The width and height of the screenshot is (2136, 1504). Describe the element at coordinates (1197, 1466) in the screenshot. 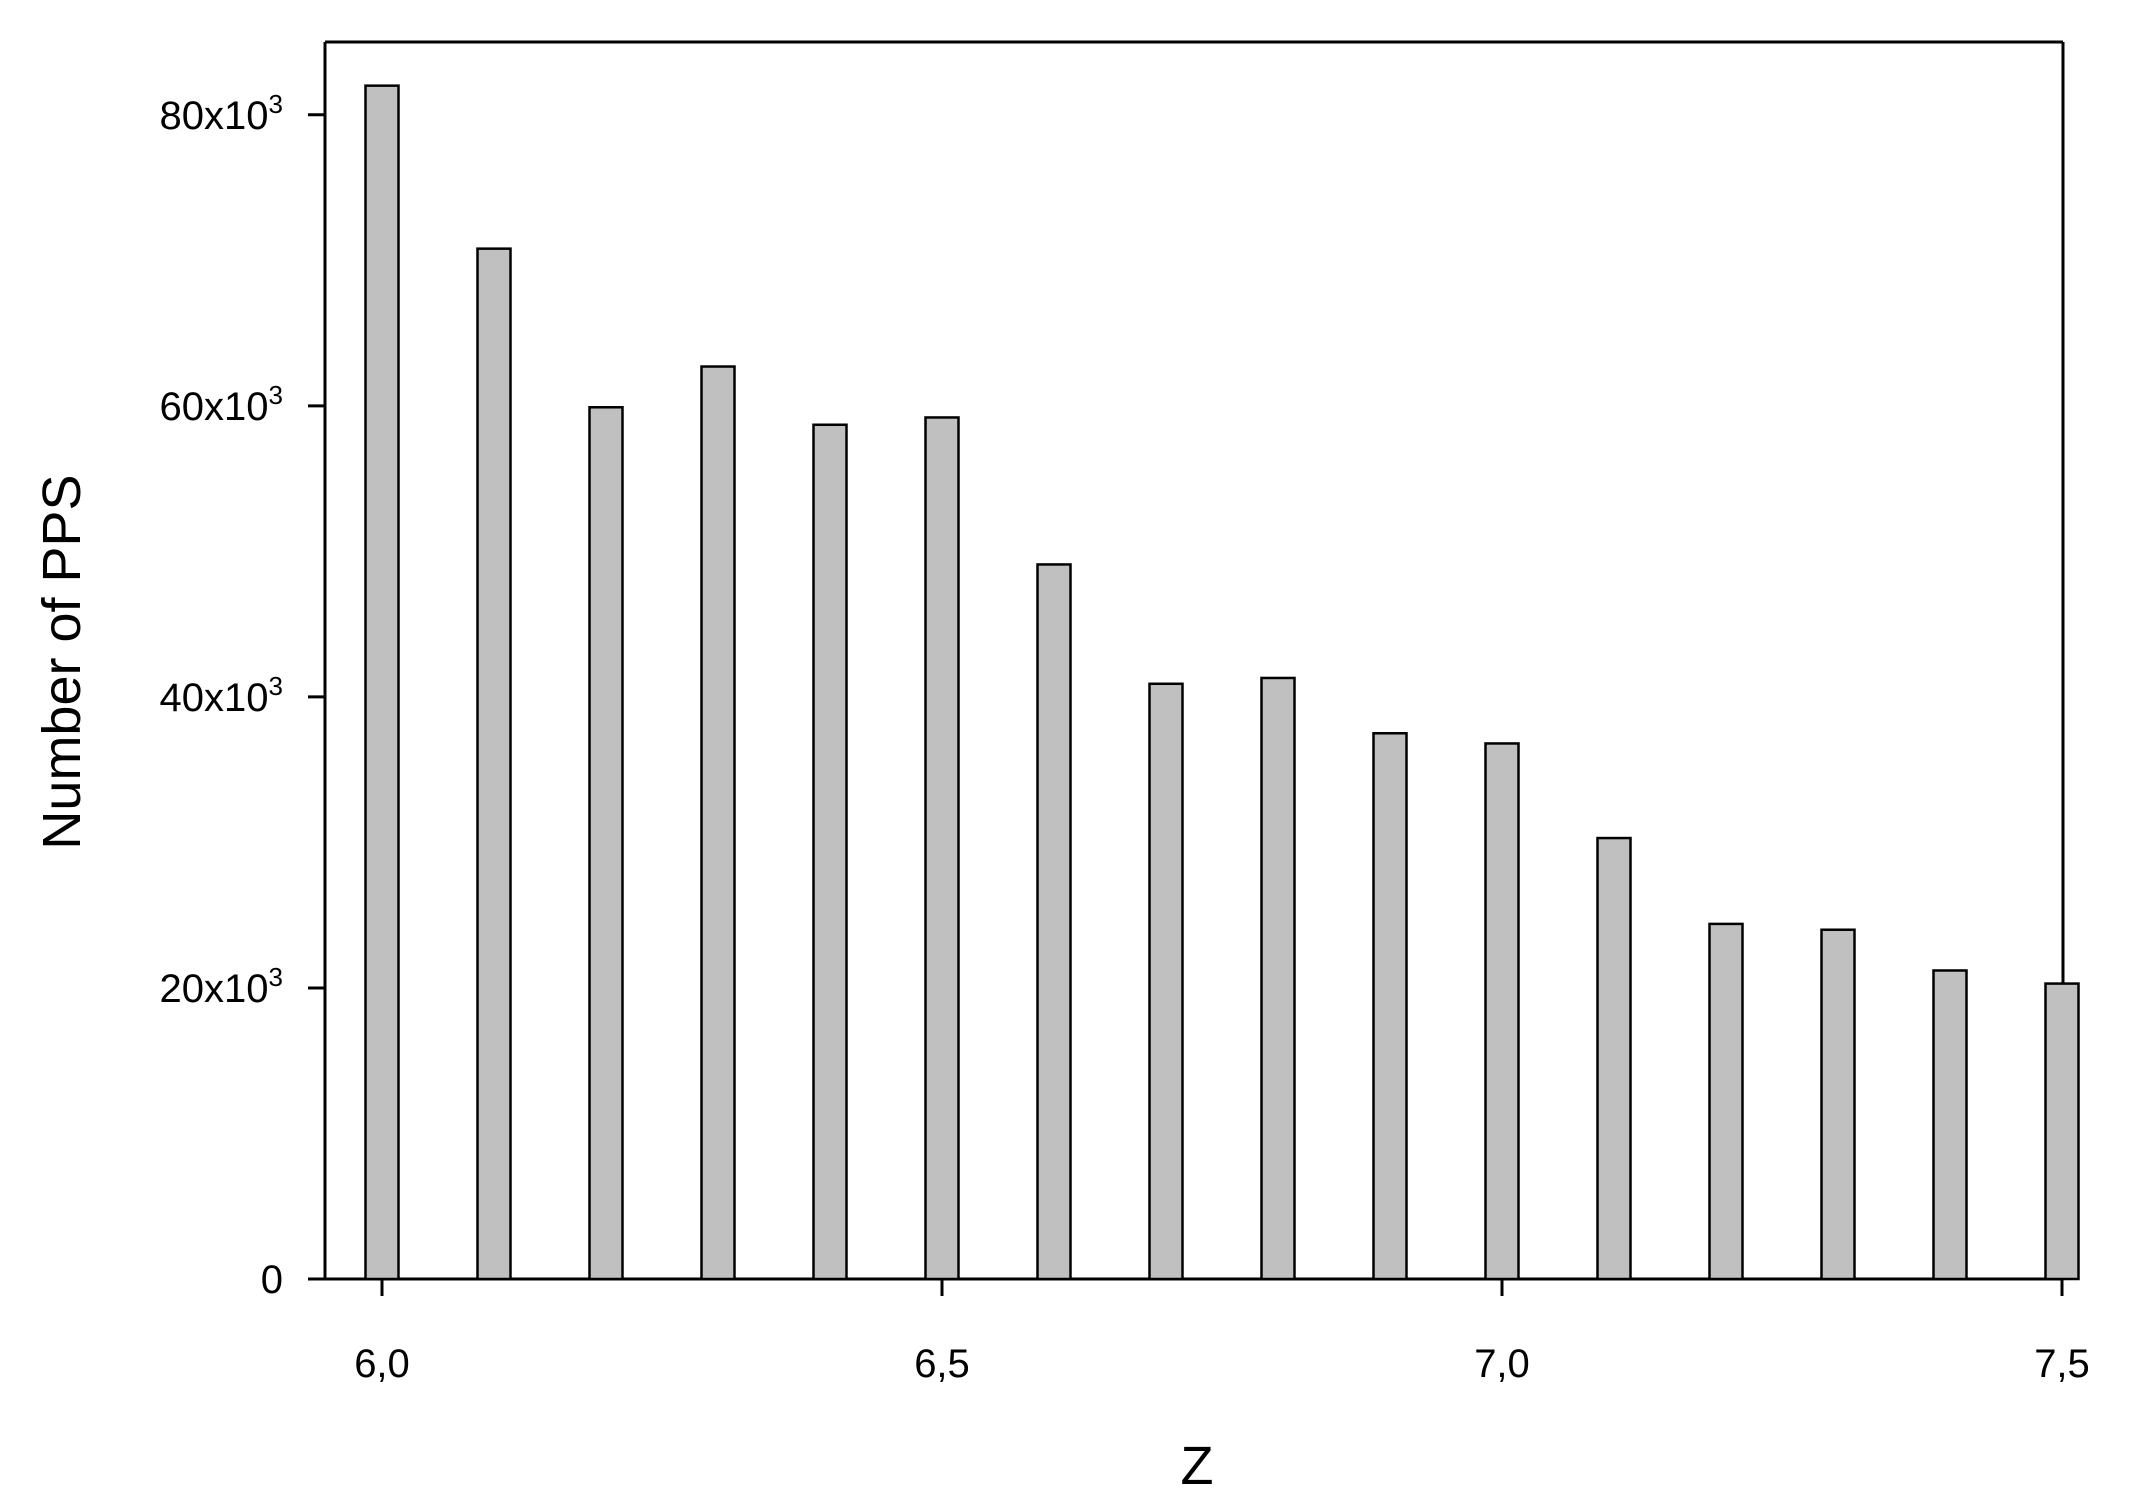

I see `x-axis-title: Z` at that location.